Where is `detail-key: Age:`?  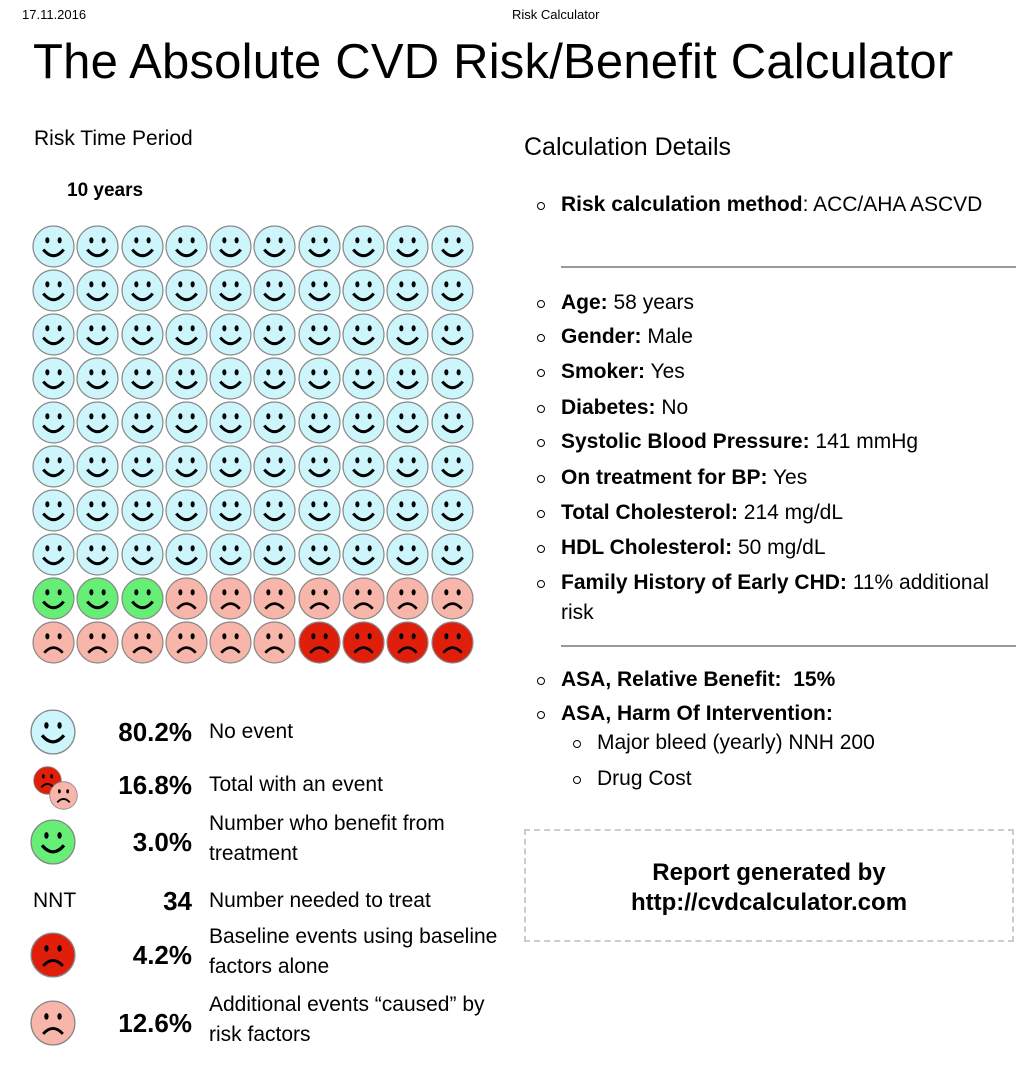
detail-key: Age: is located at coordinates (584, 302).